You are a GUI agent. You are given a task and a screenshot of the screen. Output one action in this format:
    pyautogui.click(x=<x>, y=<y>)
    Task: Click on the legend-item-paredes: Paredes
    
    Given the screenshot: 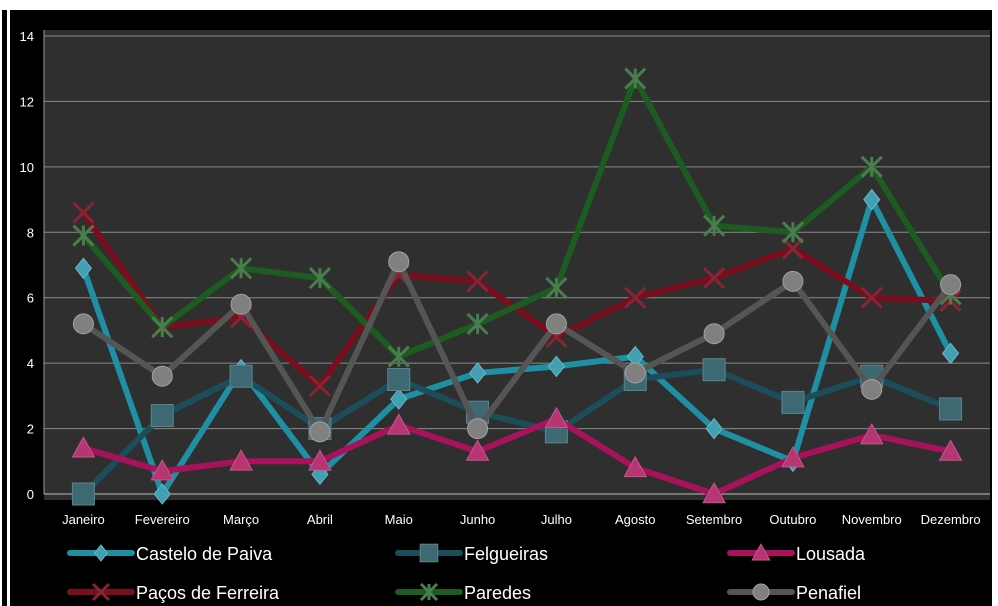 What is the action you would take?
    pyautogui.click(x=463, y=592)
    